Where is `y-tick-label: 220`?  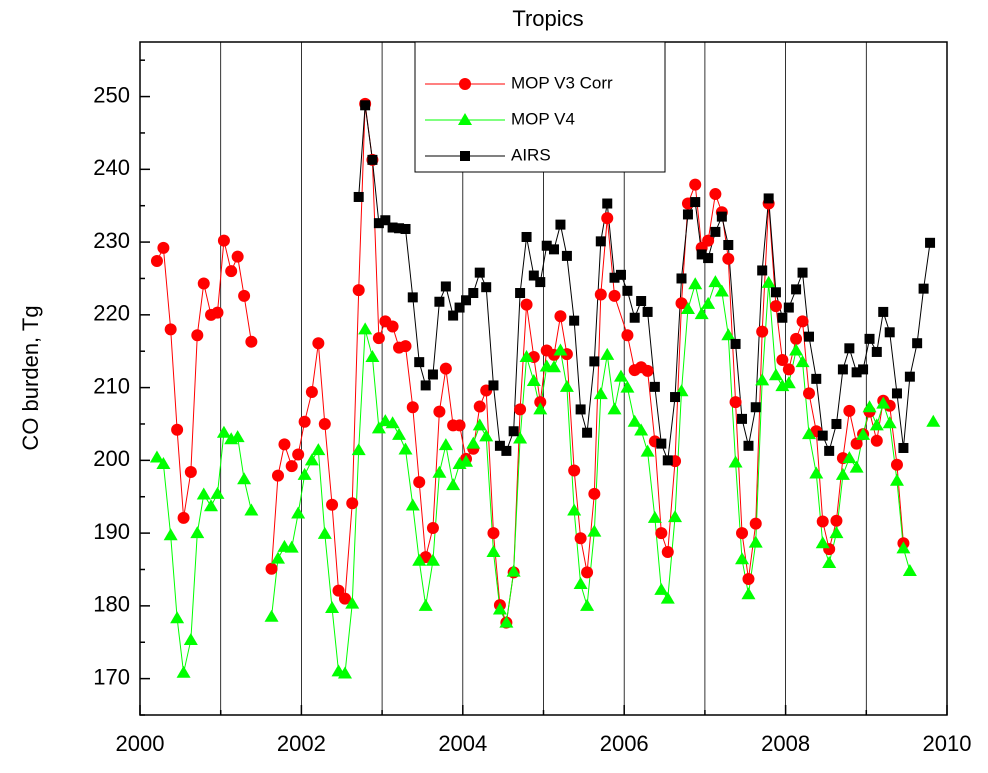 y-tick-label: 220 is located at coordinates (111, 313).